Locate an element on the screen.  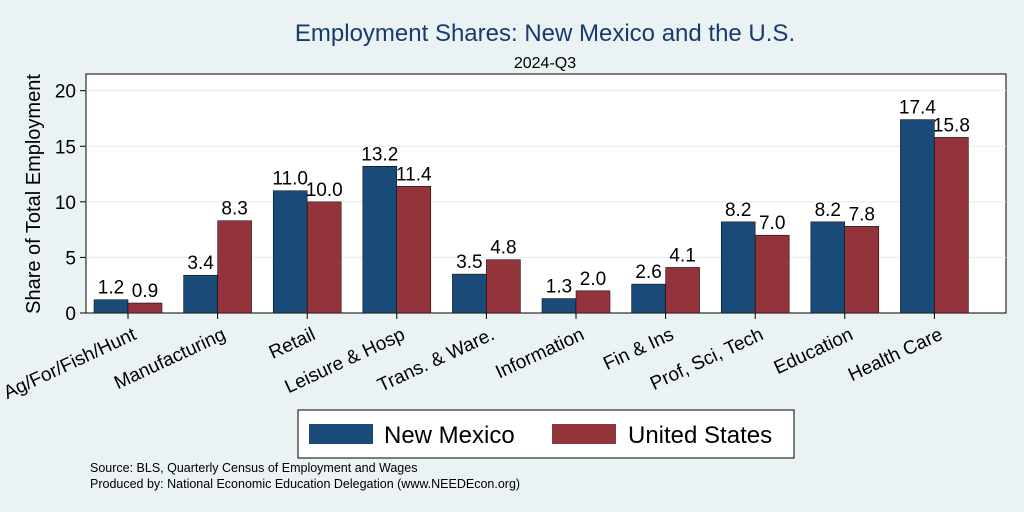
legend-label-new-mexico: New Mexico is located at coordinates (449, 435).